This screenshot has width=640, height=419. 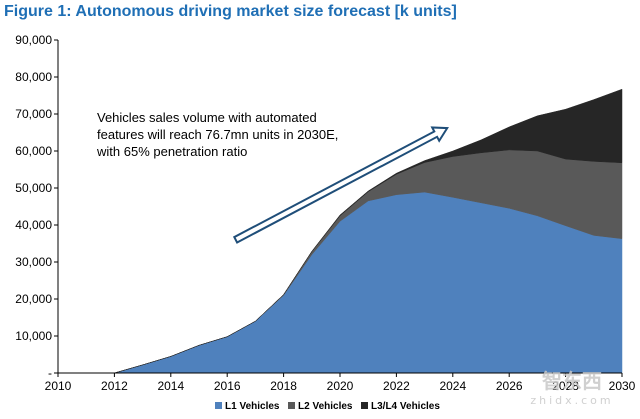 I want to click on y-tick-label: 90,000, so click(x=33, y=40).